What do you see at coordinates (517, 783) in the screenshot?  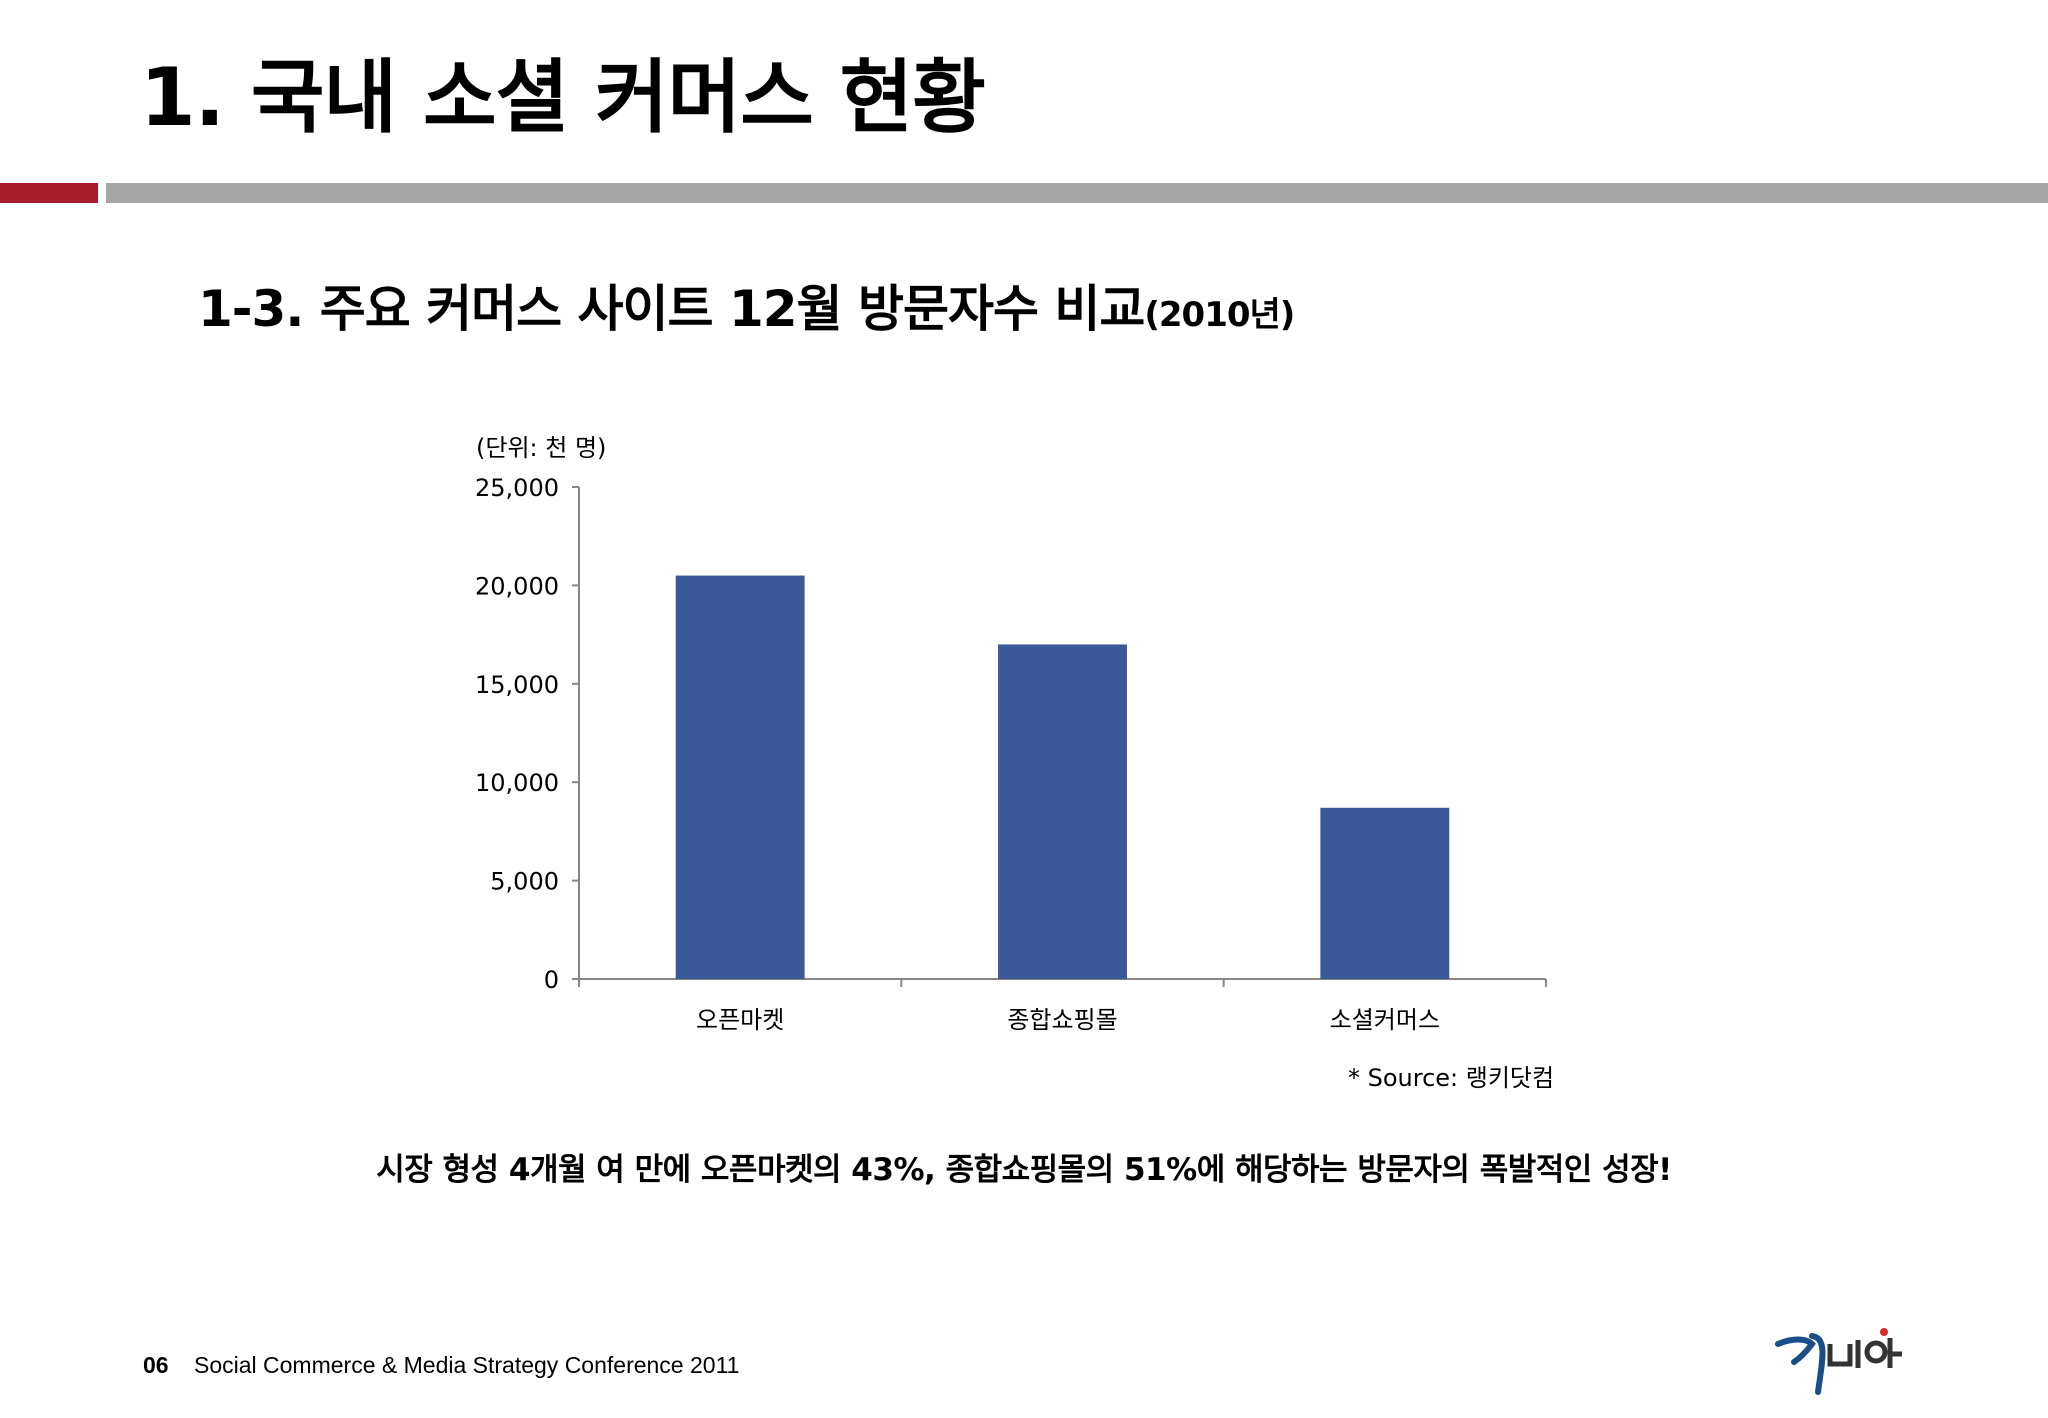 I see `y-tick-label: 10,000` at bounding box center [517, 783].